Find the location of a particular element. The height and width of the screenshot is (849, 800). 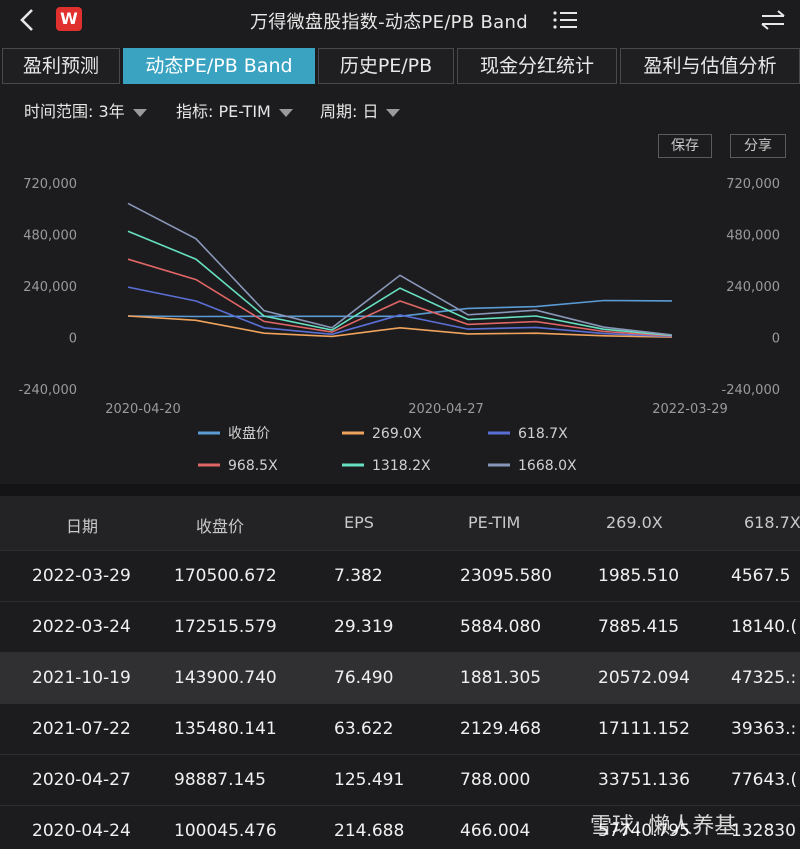

tab-bar: 盈利预测 动态PE/PB Band 历史PE/PB 现金分红统计 盈利与估值分析 is located at coordinates (400, 67).